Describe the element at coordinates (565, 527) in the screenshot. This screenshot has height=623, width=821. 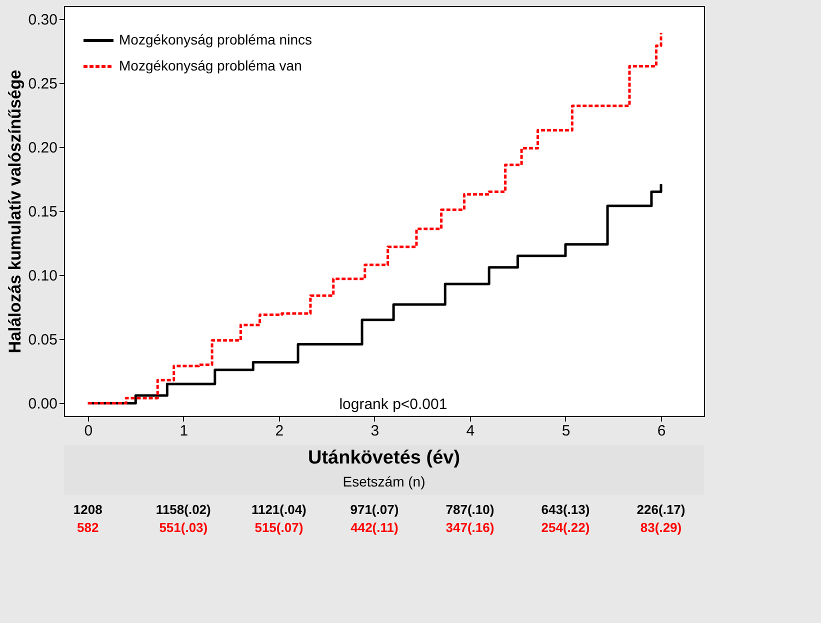
I see `text: 254(.22)` at that location.